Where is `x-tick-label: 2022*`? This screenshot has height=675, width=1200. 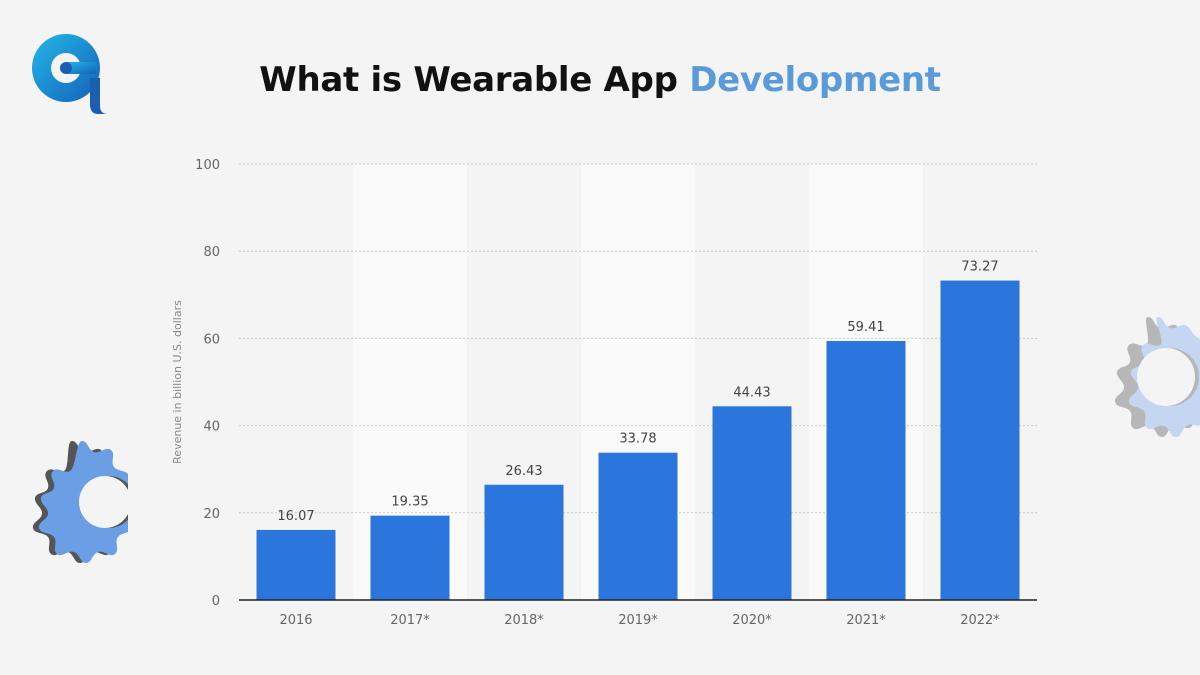
x-tick-label: 2022* is located at coordinates (980, 620).